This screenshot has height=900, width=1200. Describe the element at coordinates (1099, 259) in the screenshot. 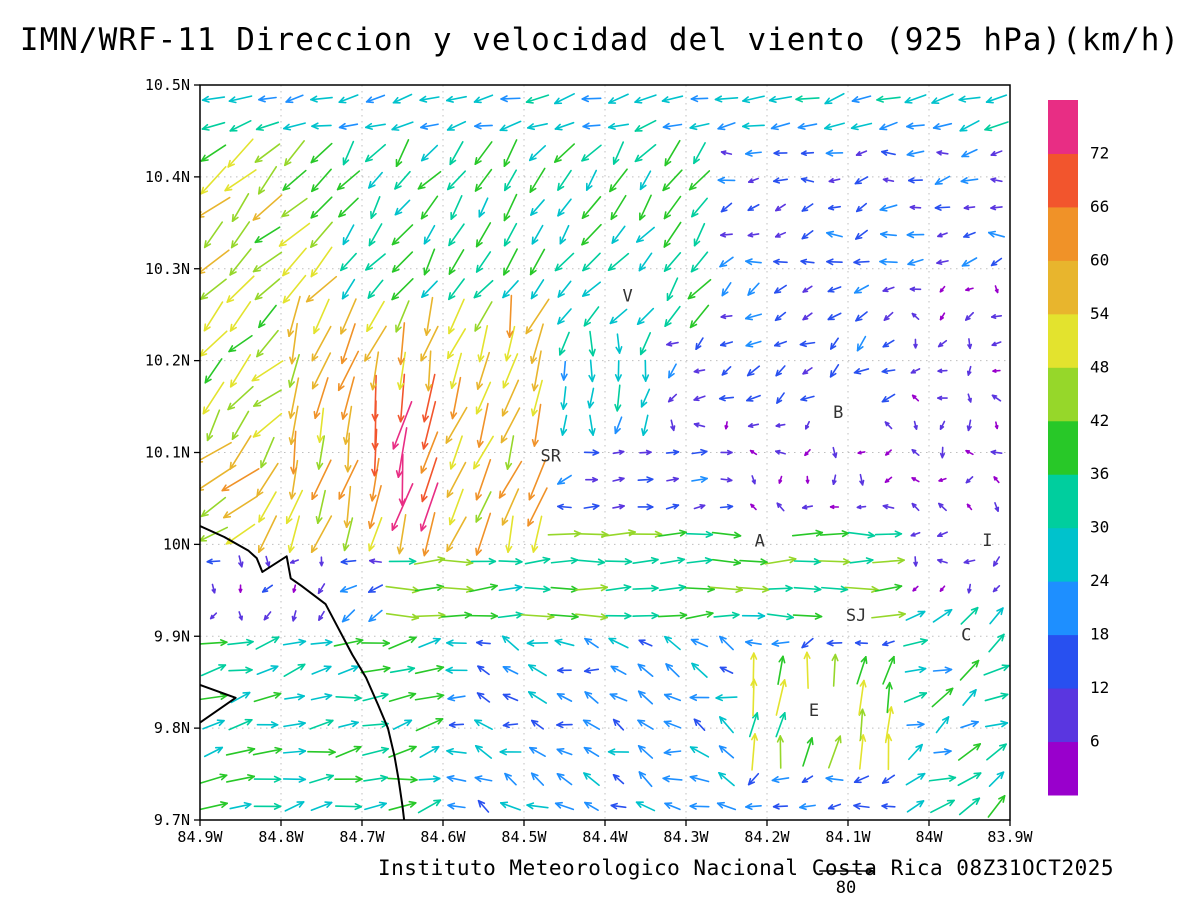

I see `colorbar-label: 60` at that location.